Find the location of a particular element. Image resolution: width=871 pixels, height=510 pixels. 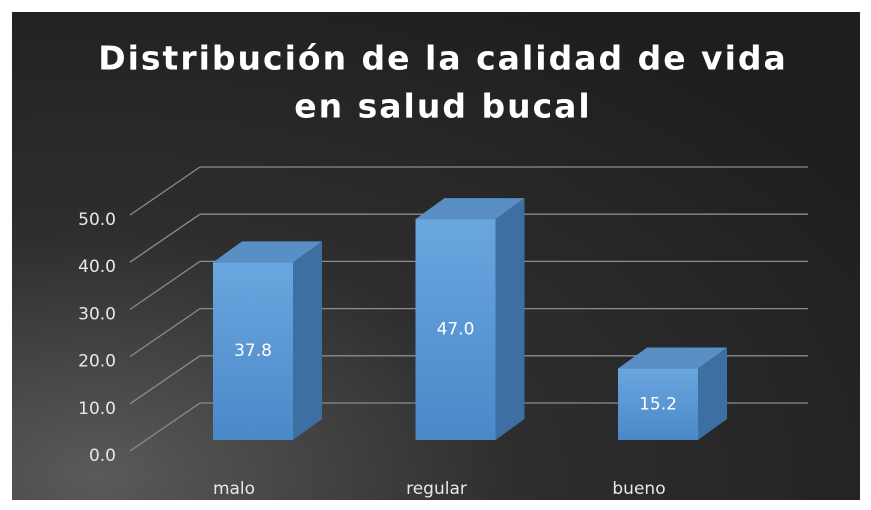

data-label: 47.0 is located at coordinates (456, 330).